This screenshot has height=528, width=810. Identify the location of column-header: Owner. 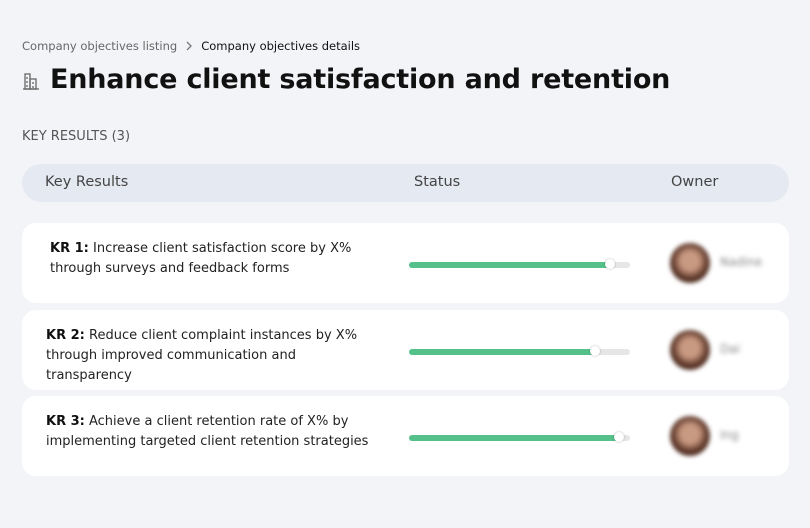
(695, 182).